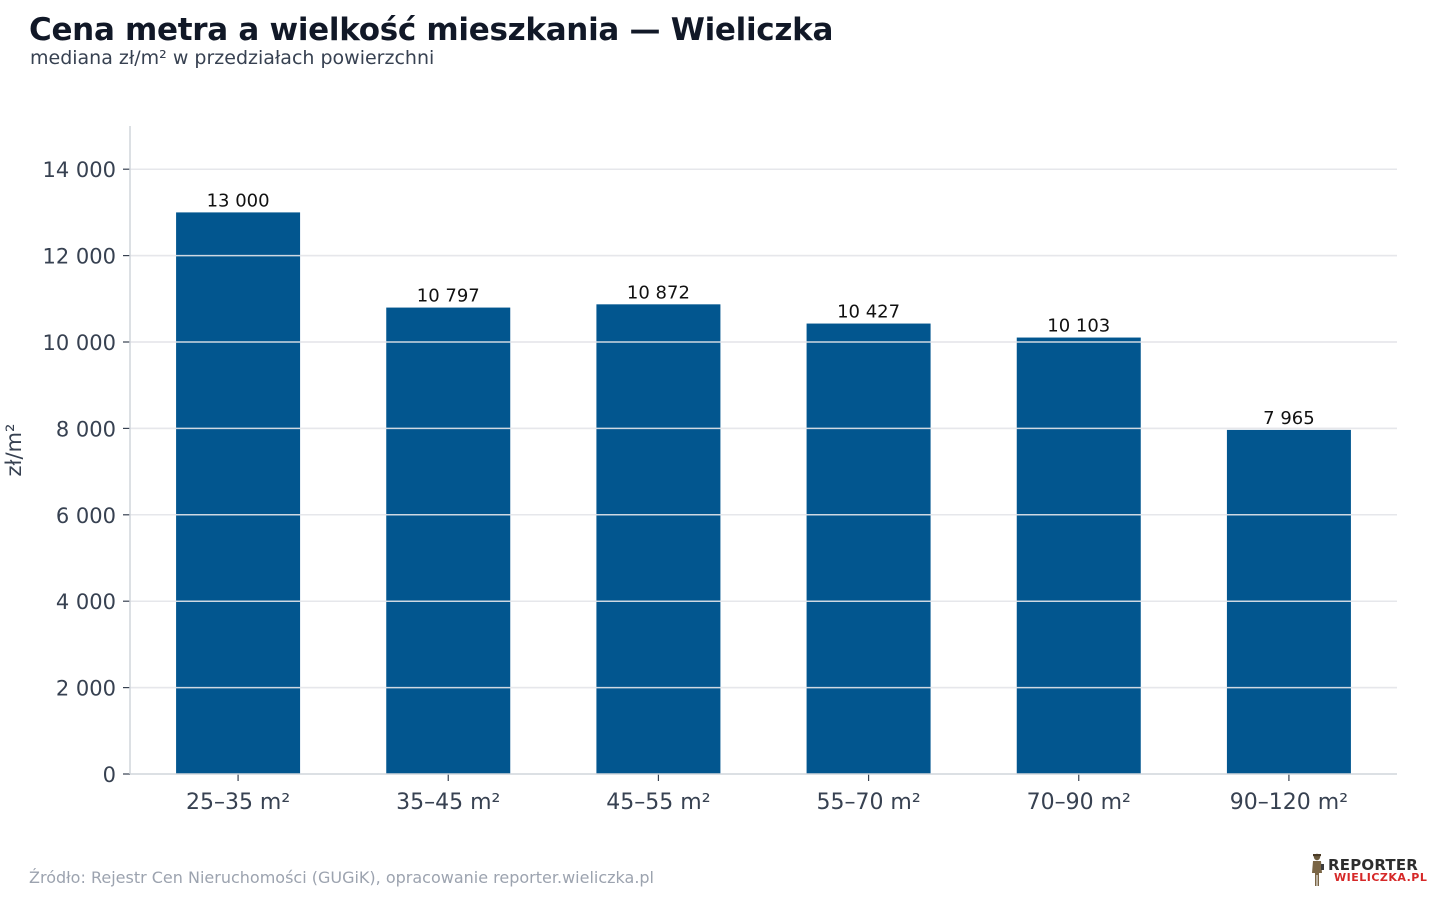 The width and height of the screenshot is (1440, 900). What do you see at coordinates (238, 200) in the screenshot?
I see `bar-value-label: 13 000` at bounding box center [238, 200].